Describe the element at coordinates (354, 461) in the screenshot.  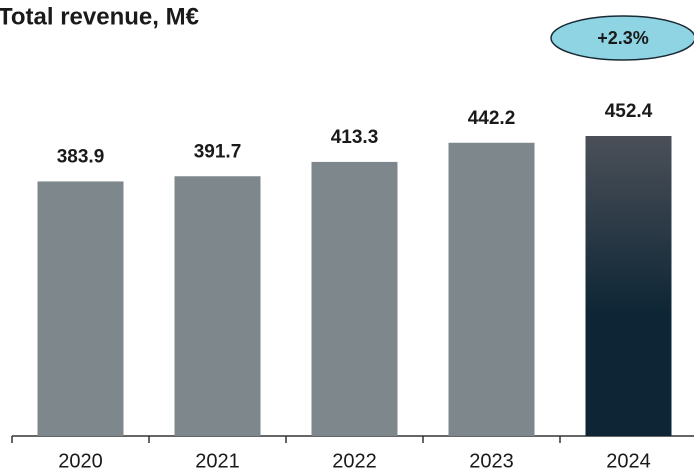
I see `x-tick-label: 2022` at that location.